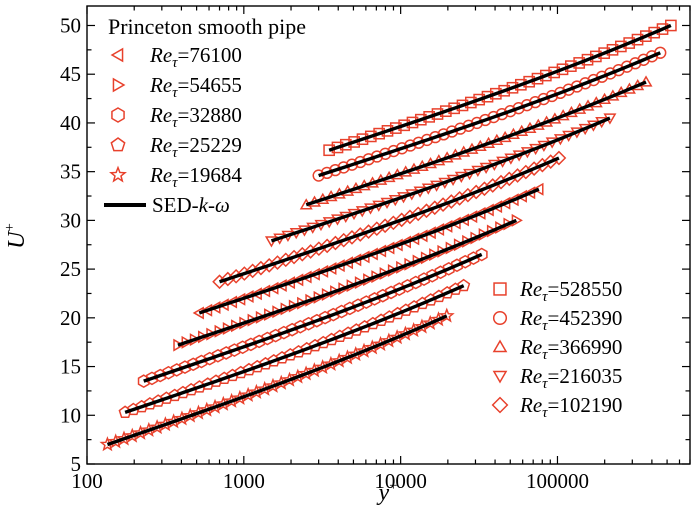 The width and height of the screenshot is (700, 507). I want to click on y-tick-label: 25, so click(70, 269).